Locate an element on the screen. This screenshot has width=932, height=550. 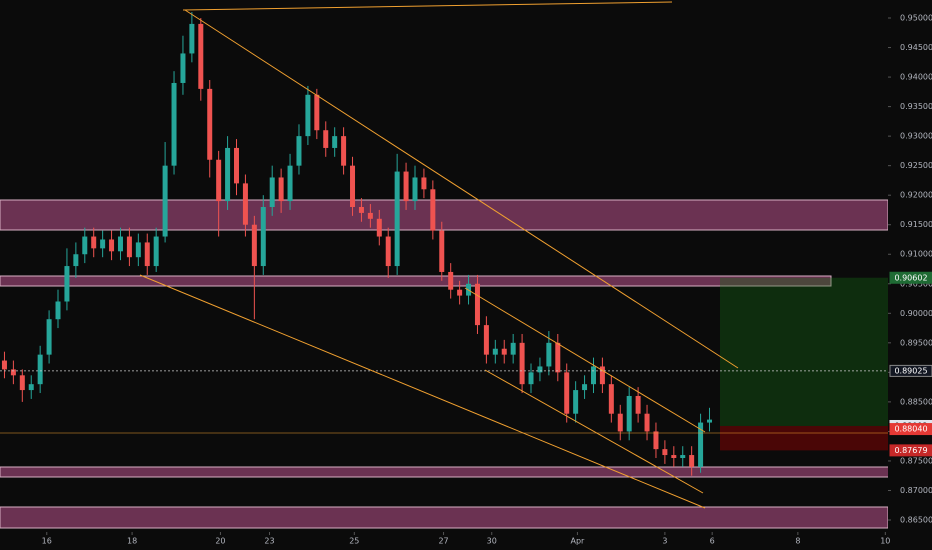
loss-zone is located at coordinates (804, 438).